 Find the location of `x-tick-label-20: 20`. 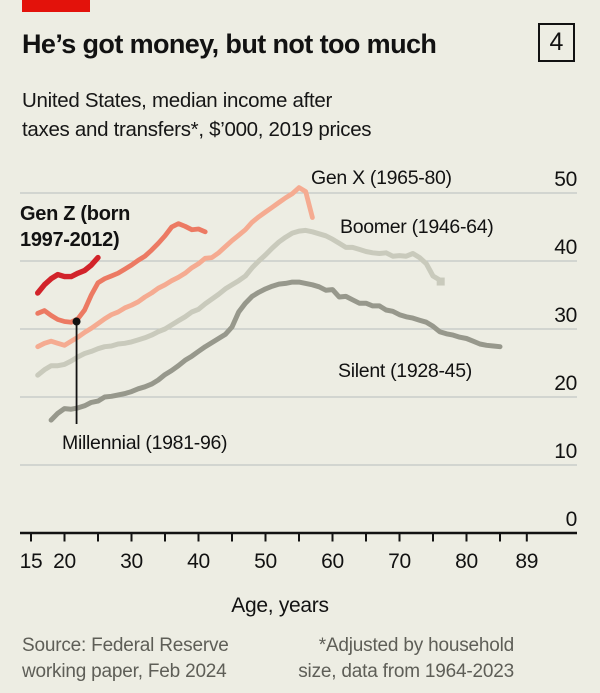

x-tick-label-20: 20 is located at coordinates (64, 561).